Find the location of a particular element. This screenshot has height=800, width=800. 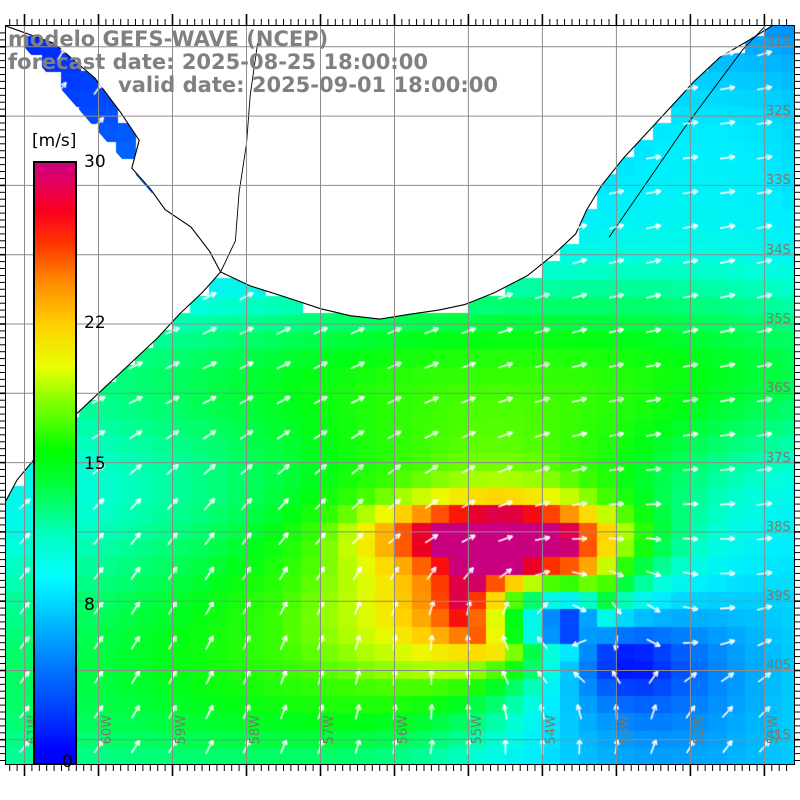

colorbar-tick-8: 8 is located at coordinates (89, 604).